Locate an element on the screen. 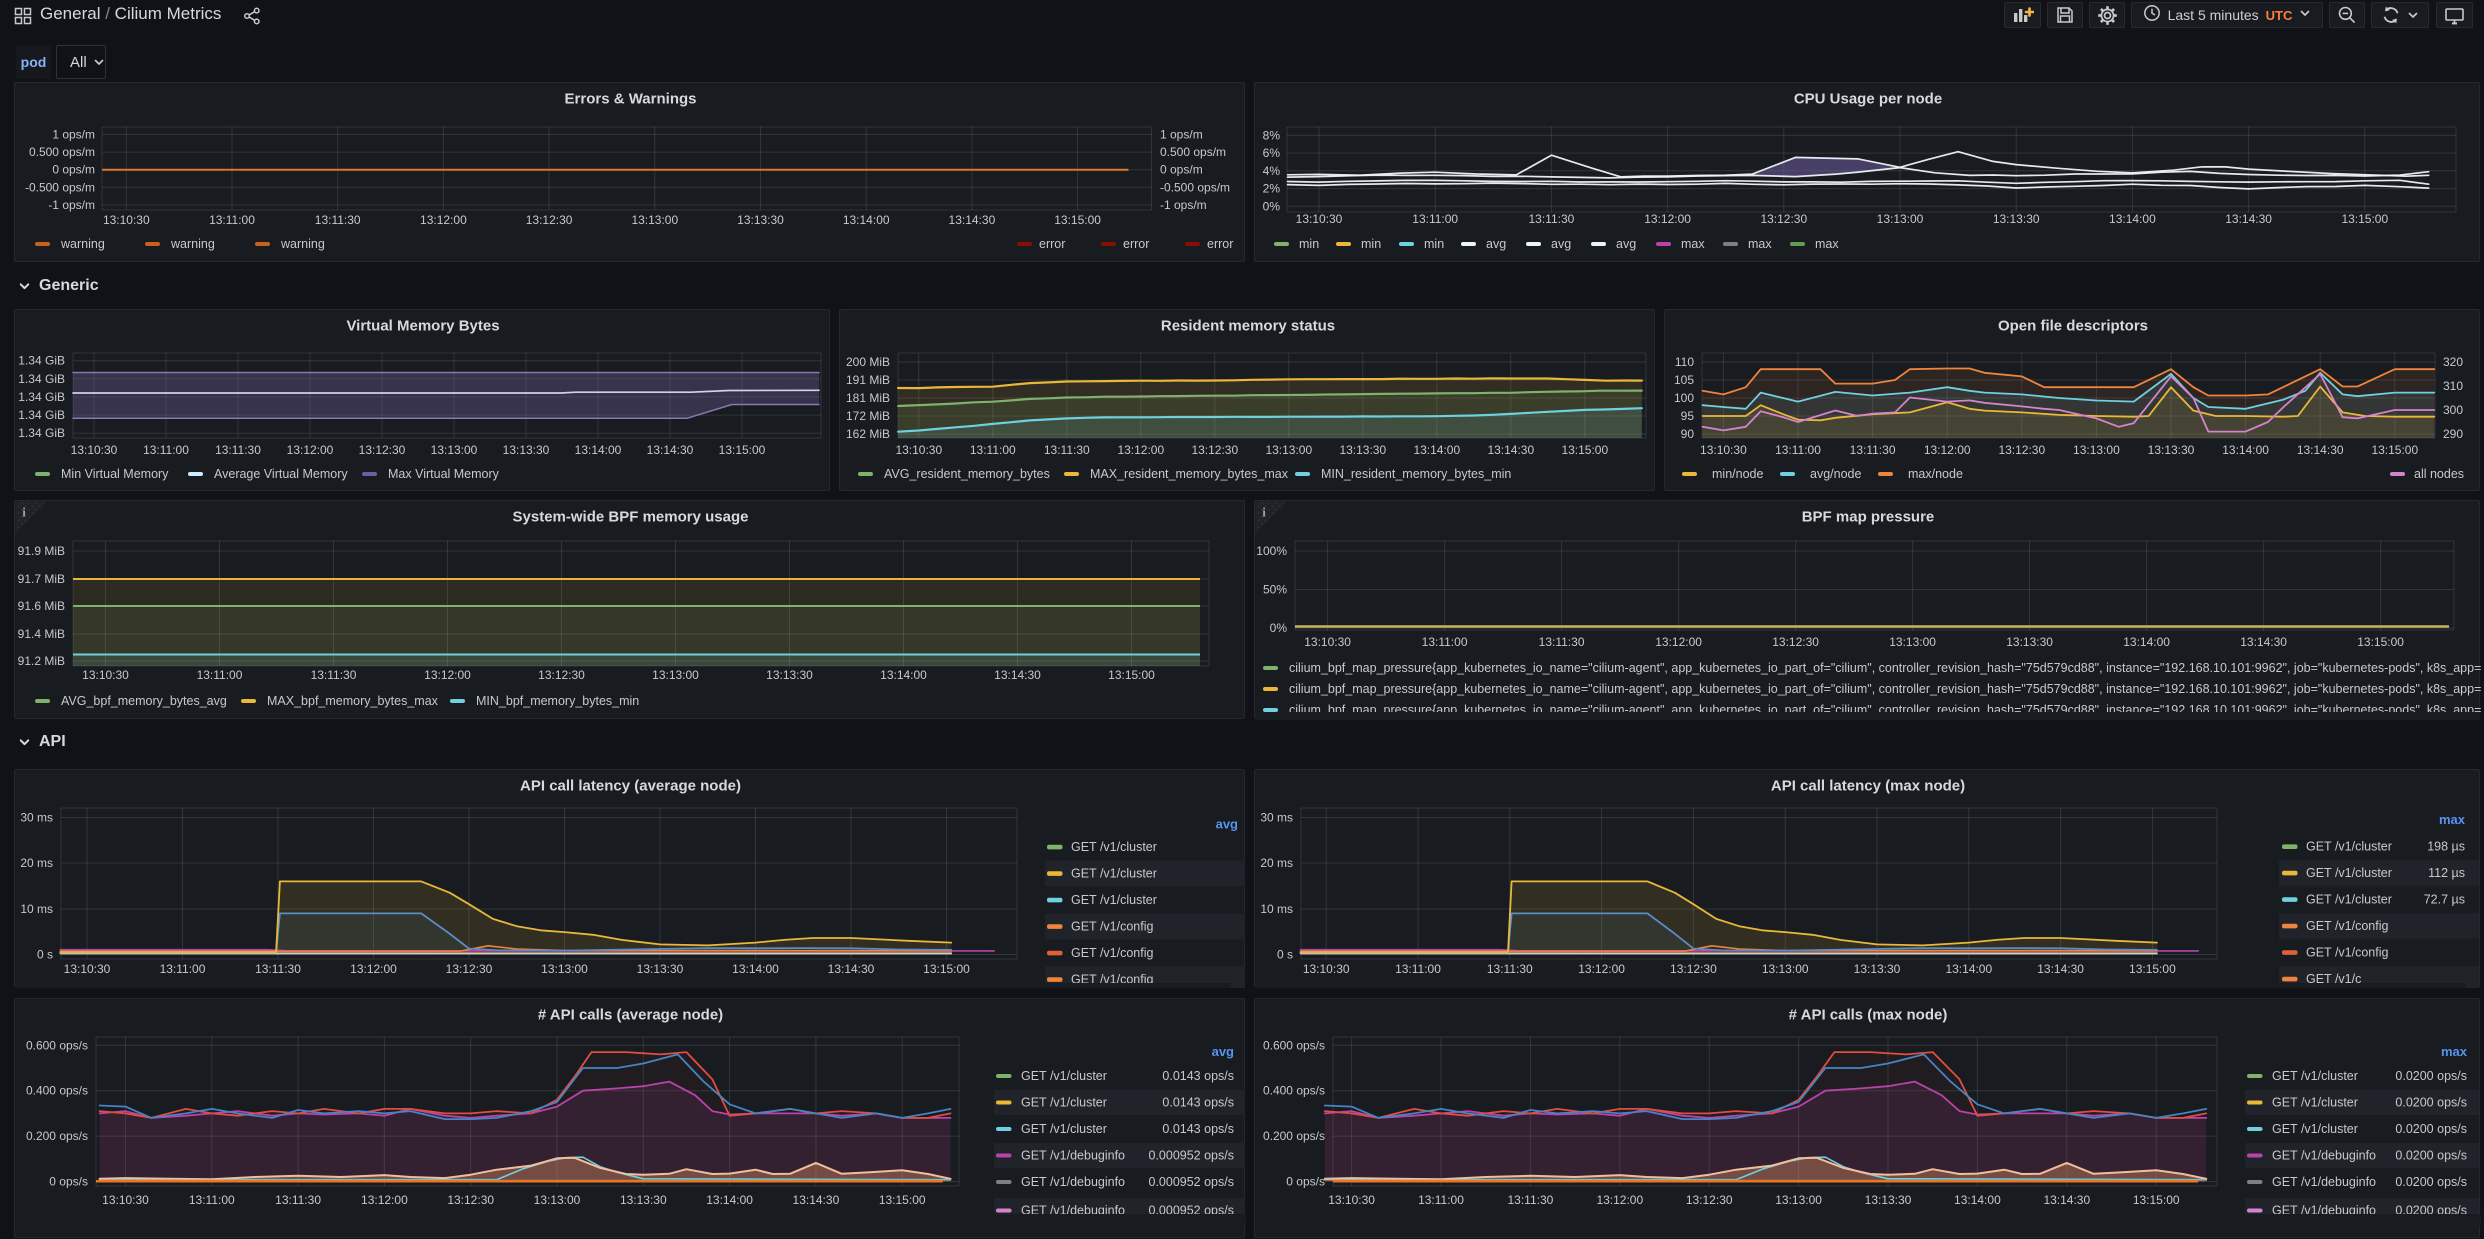  svg-text: 1.34 GiB is located at coordinates (41, 397).